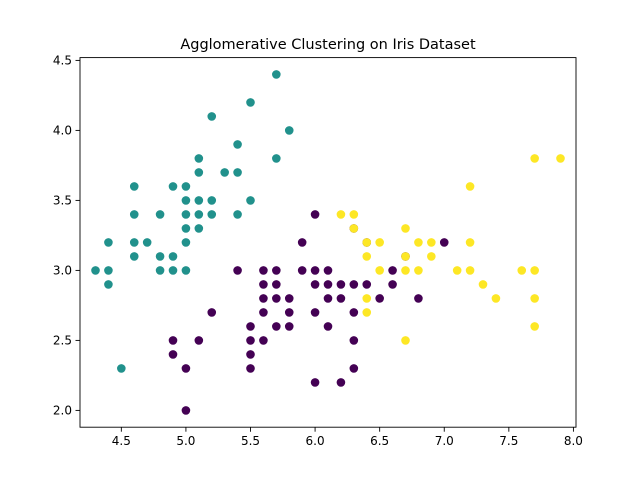  What do you see at coordinates (379, 441) in the screenshot?
I see `x-tick-label: 6.5` at bounding box center [379, 441].